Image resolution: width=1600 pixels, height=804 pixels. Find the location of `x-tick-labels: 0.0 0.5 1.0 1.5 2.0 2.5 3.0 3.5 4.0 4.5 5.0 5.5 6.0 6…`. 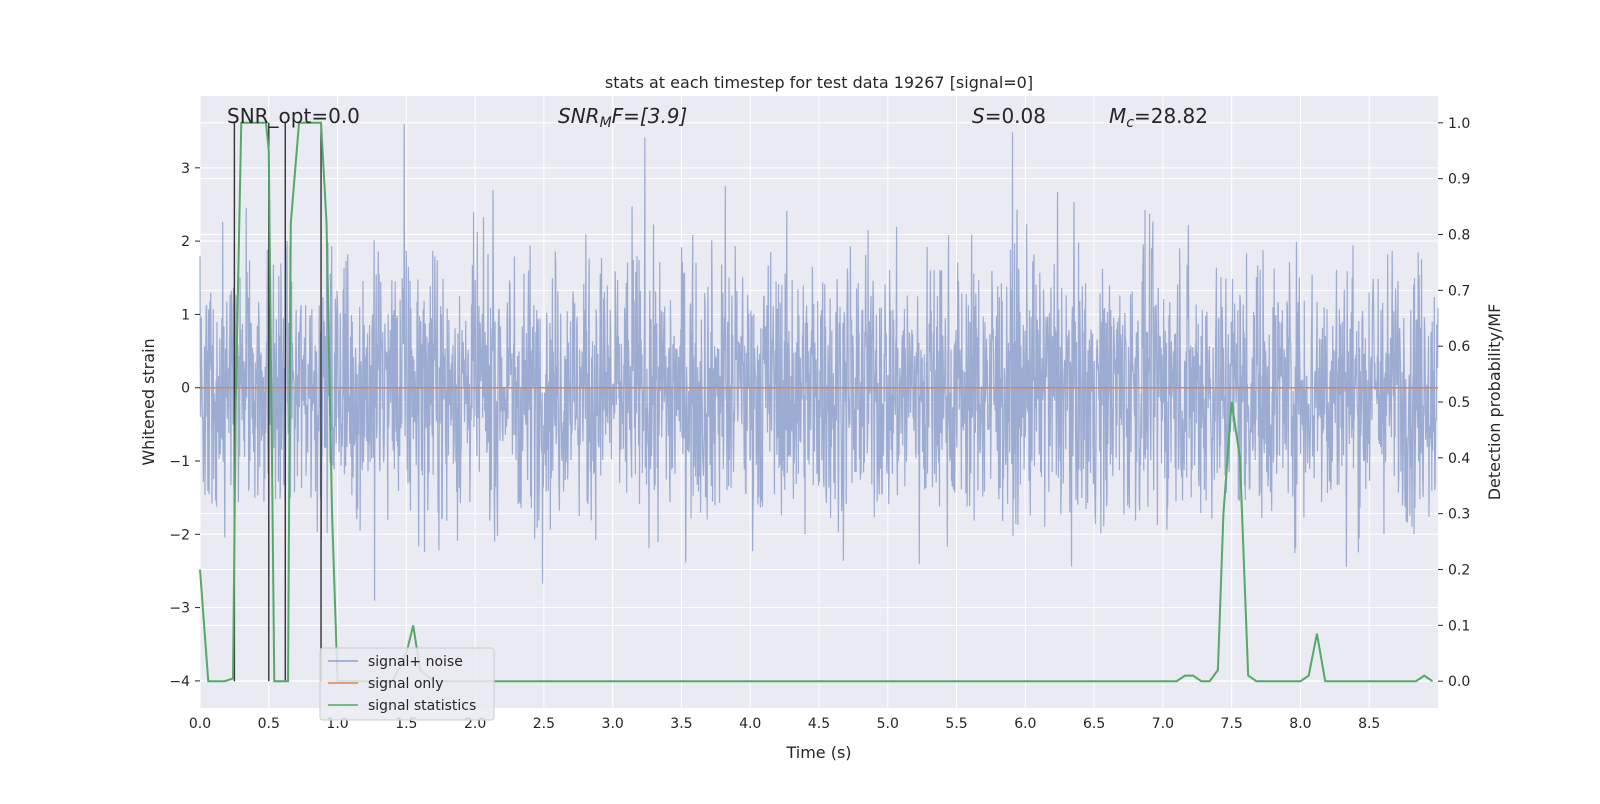

x-tick-labels: 0.0 0.5 1.0 1.5 2.0 2.5 3.0 3.5 4.0 4.5 5.0 5.5 6.0 6… is located at coordinates (784, 724).